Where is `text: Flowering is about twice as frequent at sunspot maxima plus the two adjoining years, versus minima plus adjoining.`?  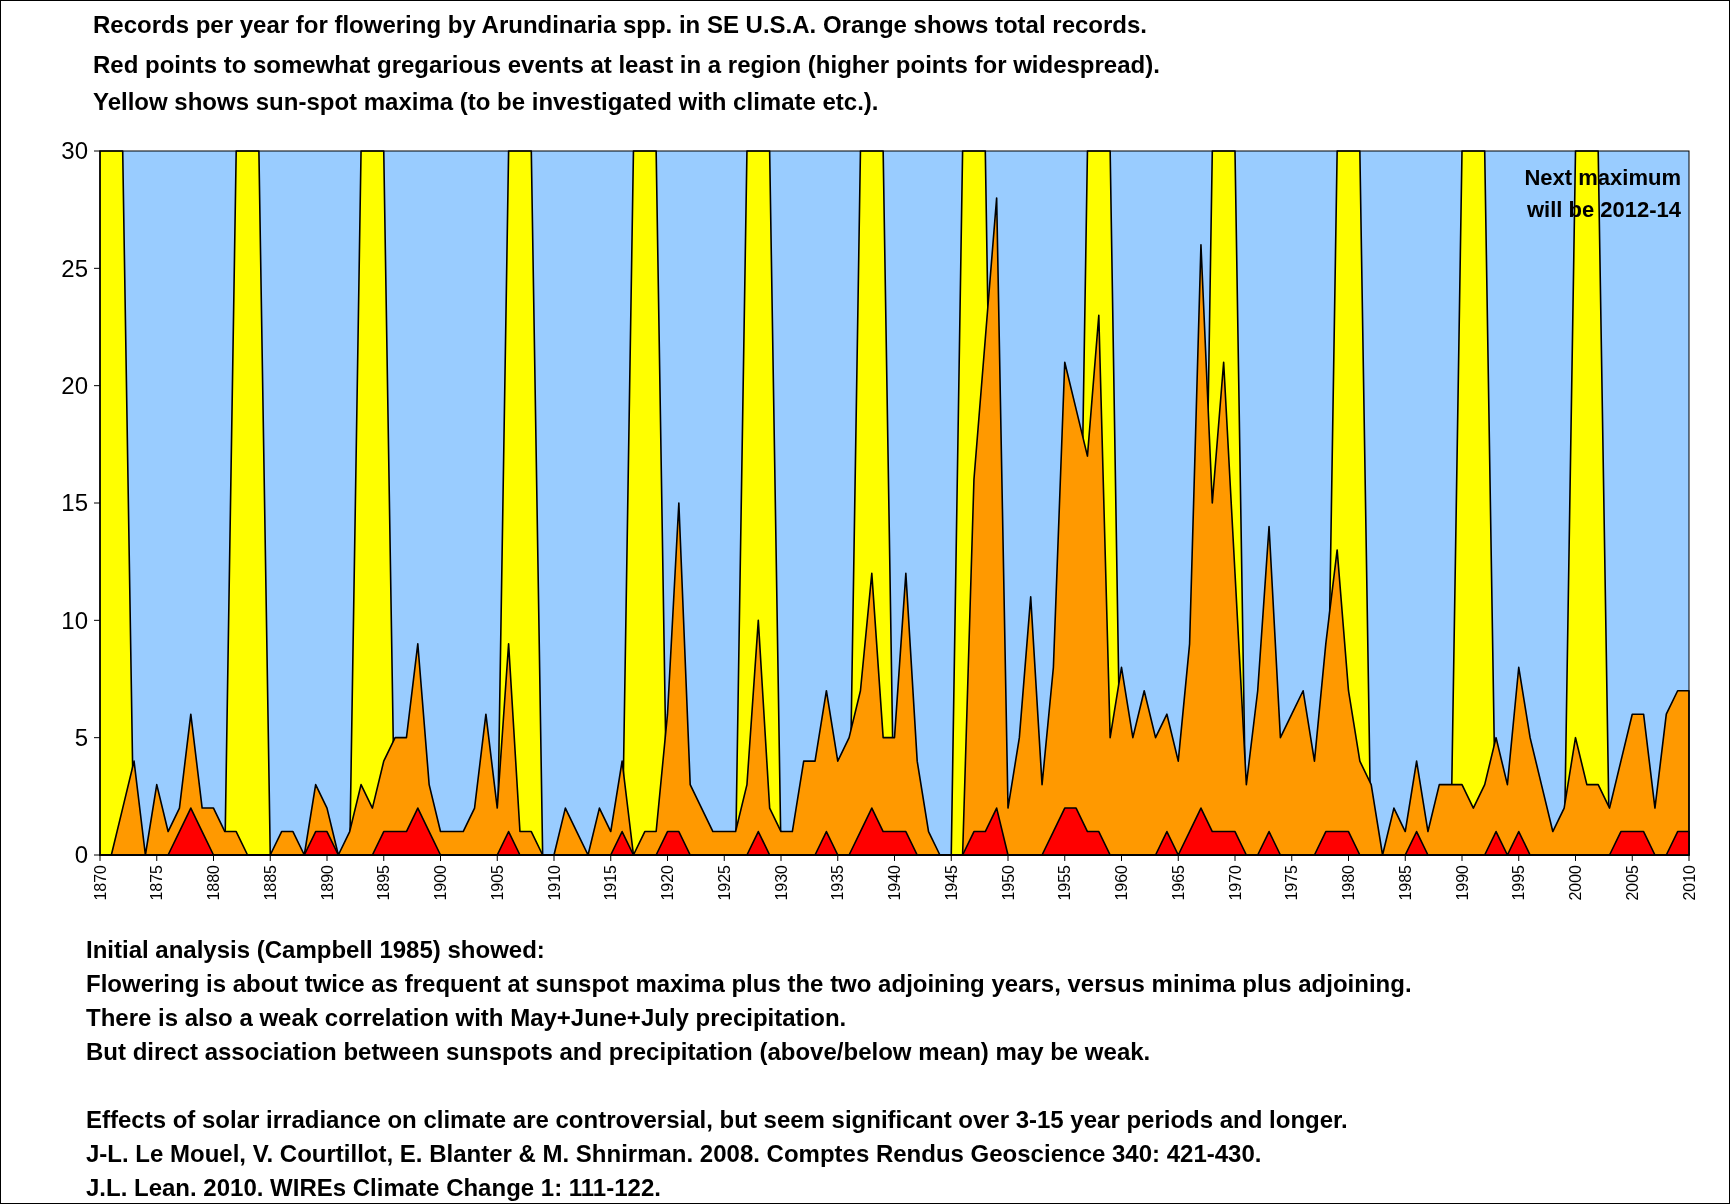 text: Flowering is about twice as frequent at sunspot maxima plus the two adjoining years, versus minima plus adjoining. is located at coordinates (749, 983).